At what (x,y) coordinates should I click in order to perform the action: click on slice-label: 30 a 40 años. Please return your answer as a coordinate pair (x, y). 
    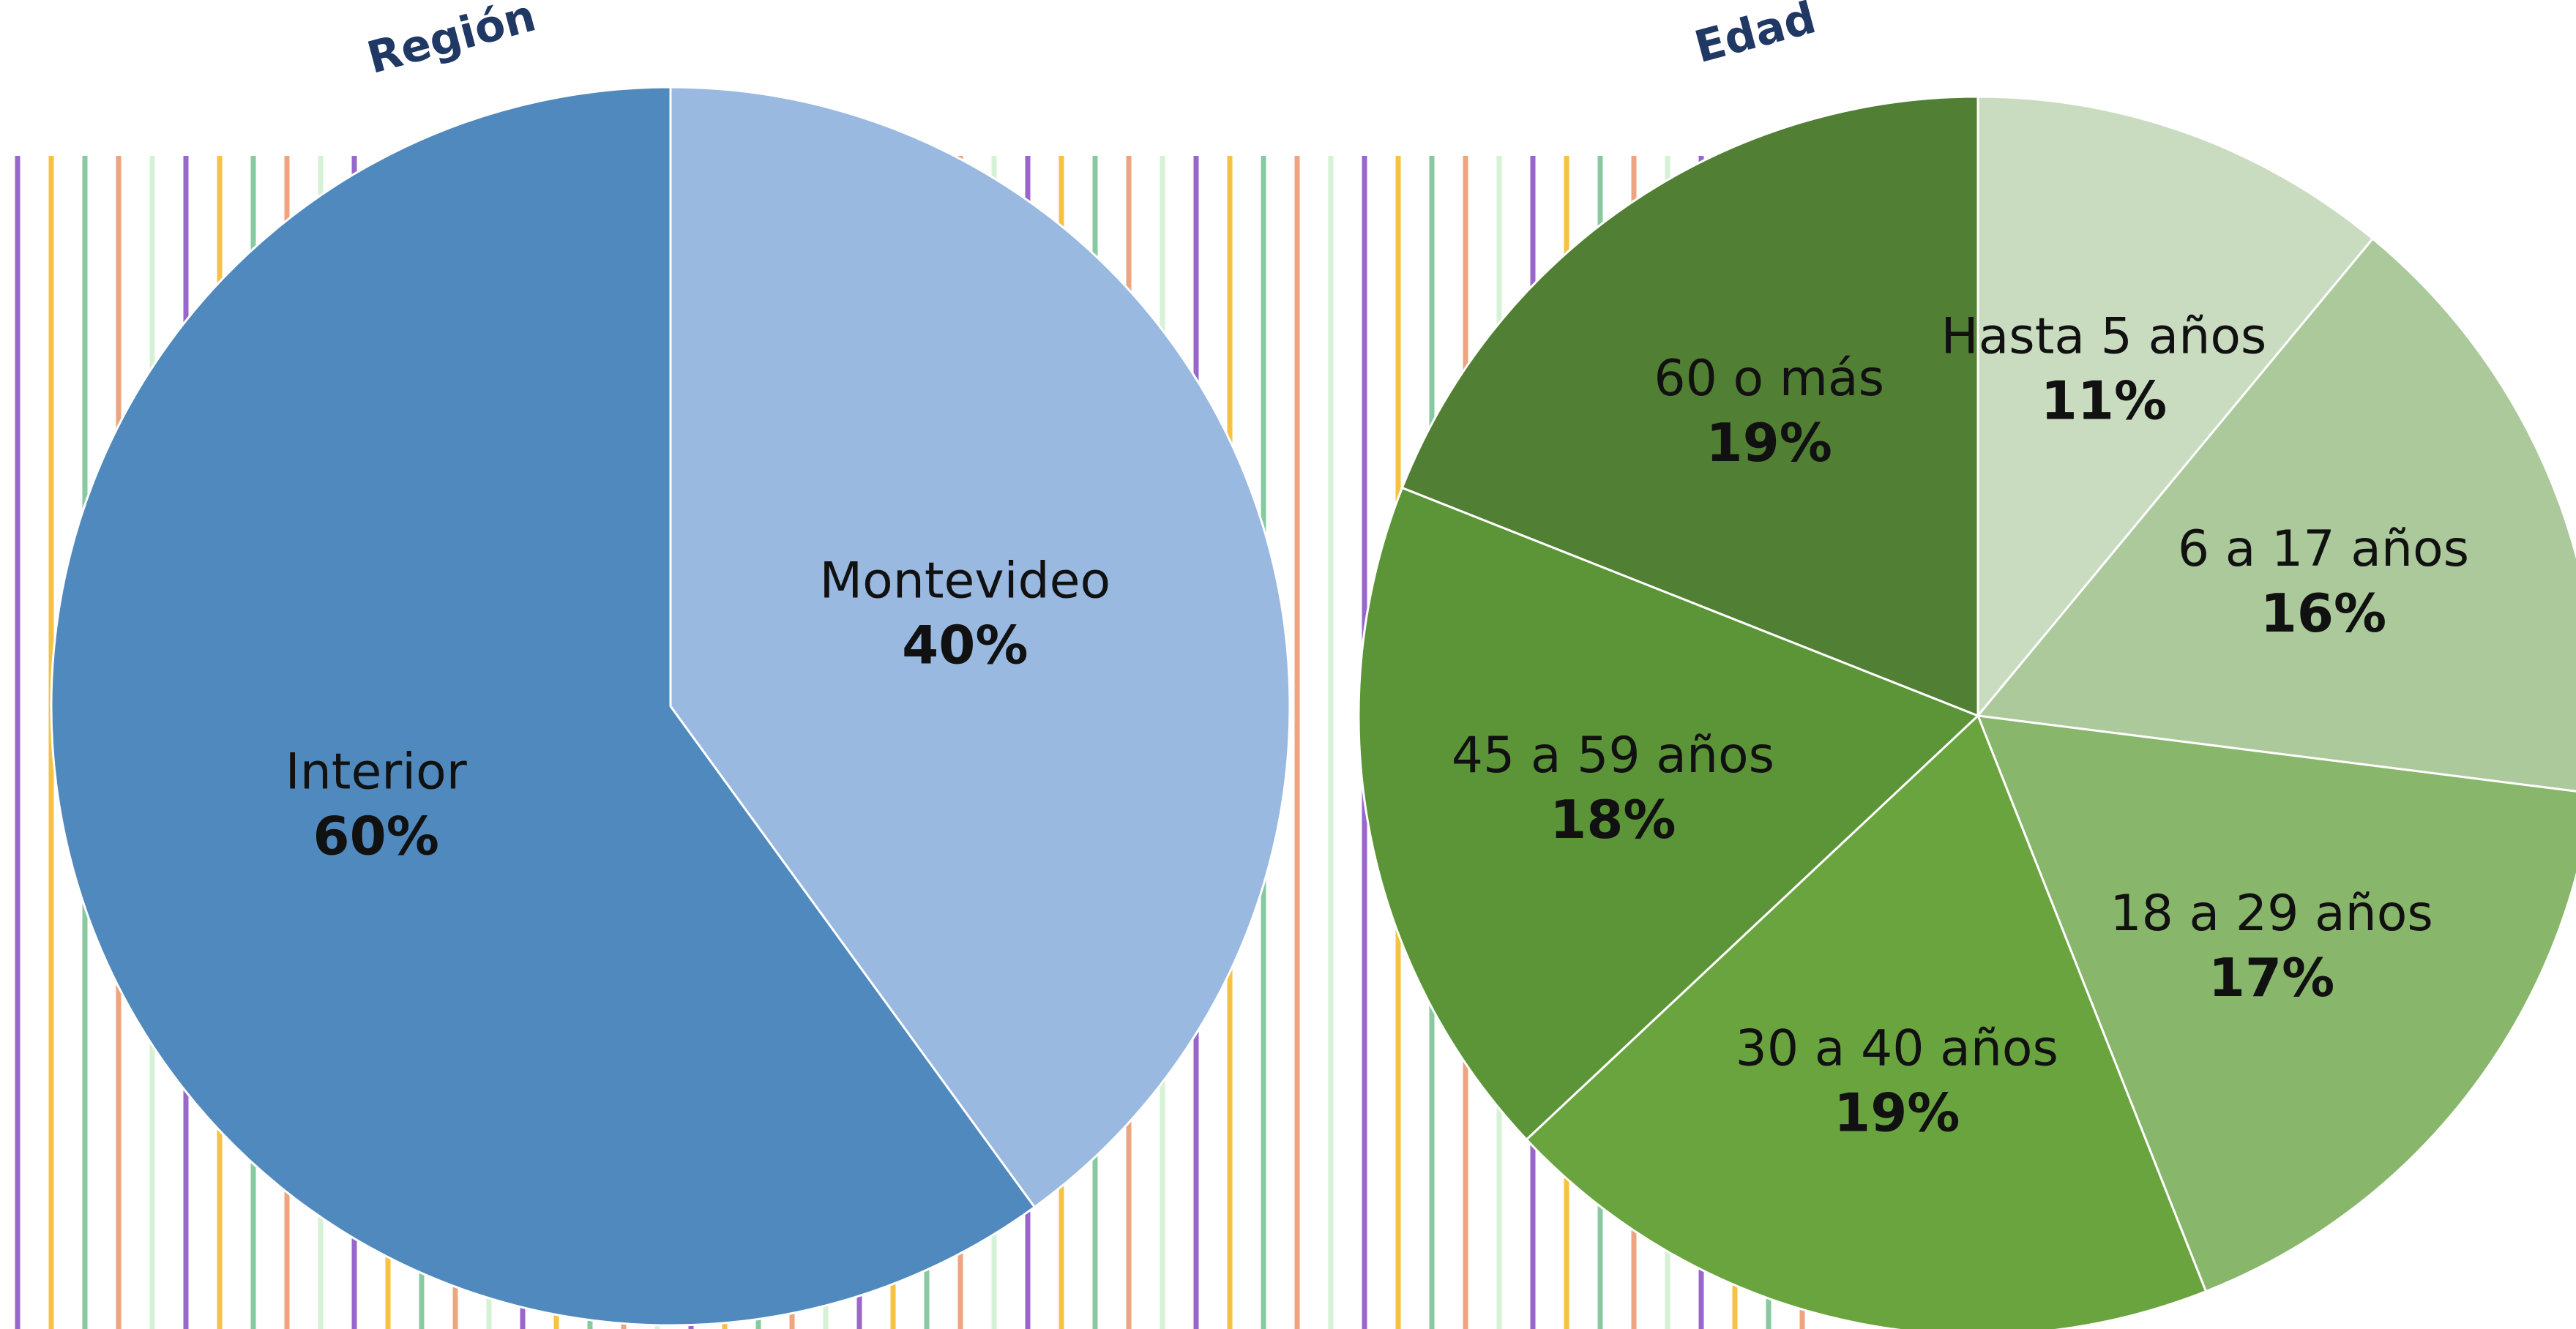
    Looking at the image, I should click on (1897, 1048).